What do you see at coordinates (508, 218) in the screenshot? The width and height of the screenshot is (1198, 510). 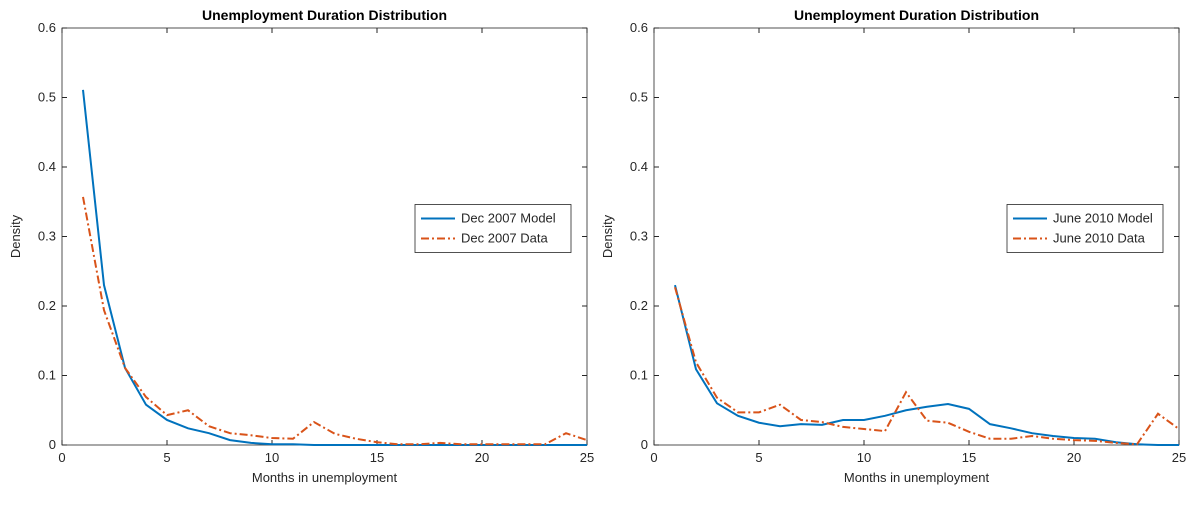 I see `legend-label: Dec 2007 Model` at bounding box center [508, 218].